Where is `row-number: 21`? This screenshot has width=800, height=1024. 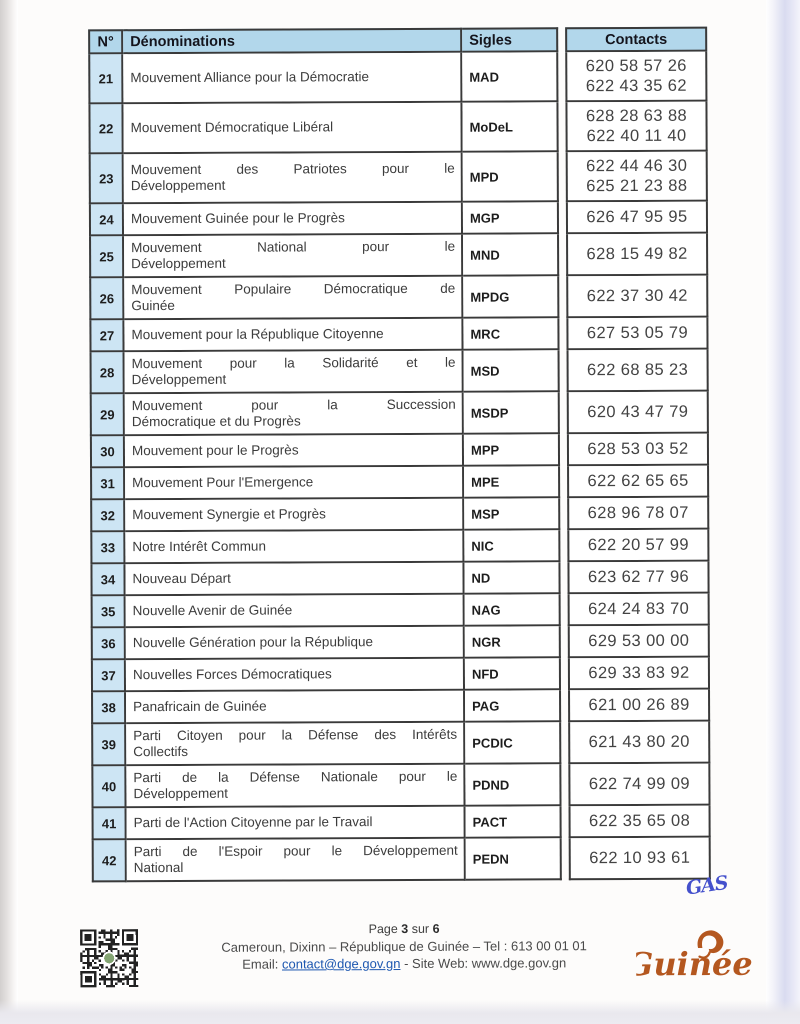
row-number: 21 is located at coordinates (106, 79).